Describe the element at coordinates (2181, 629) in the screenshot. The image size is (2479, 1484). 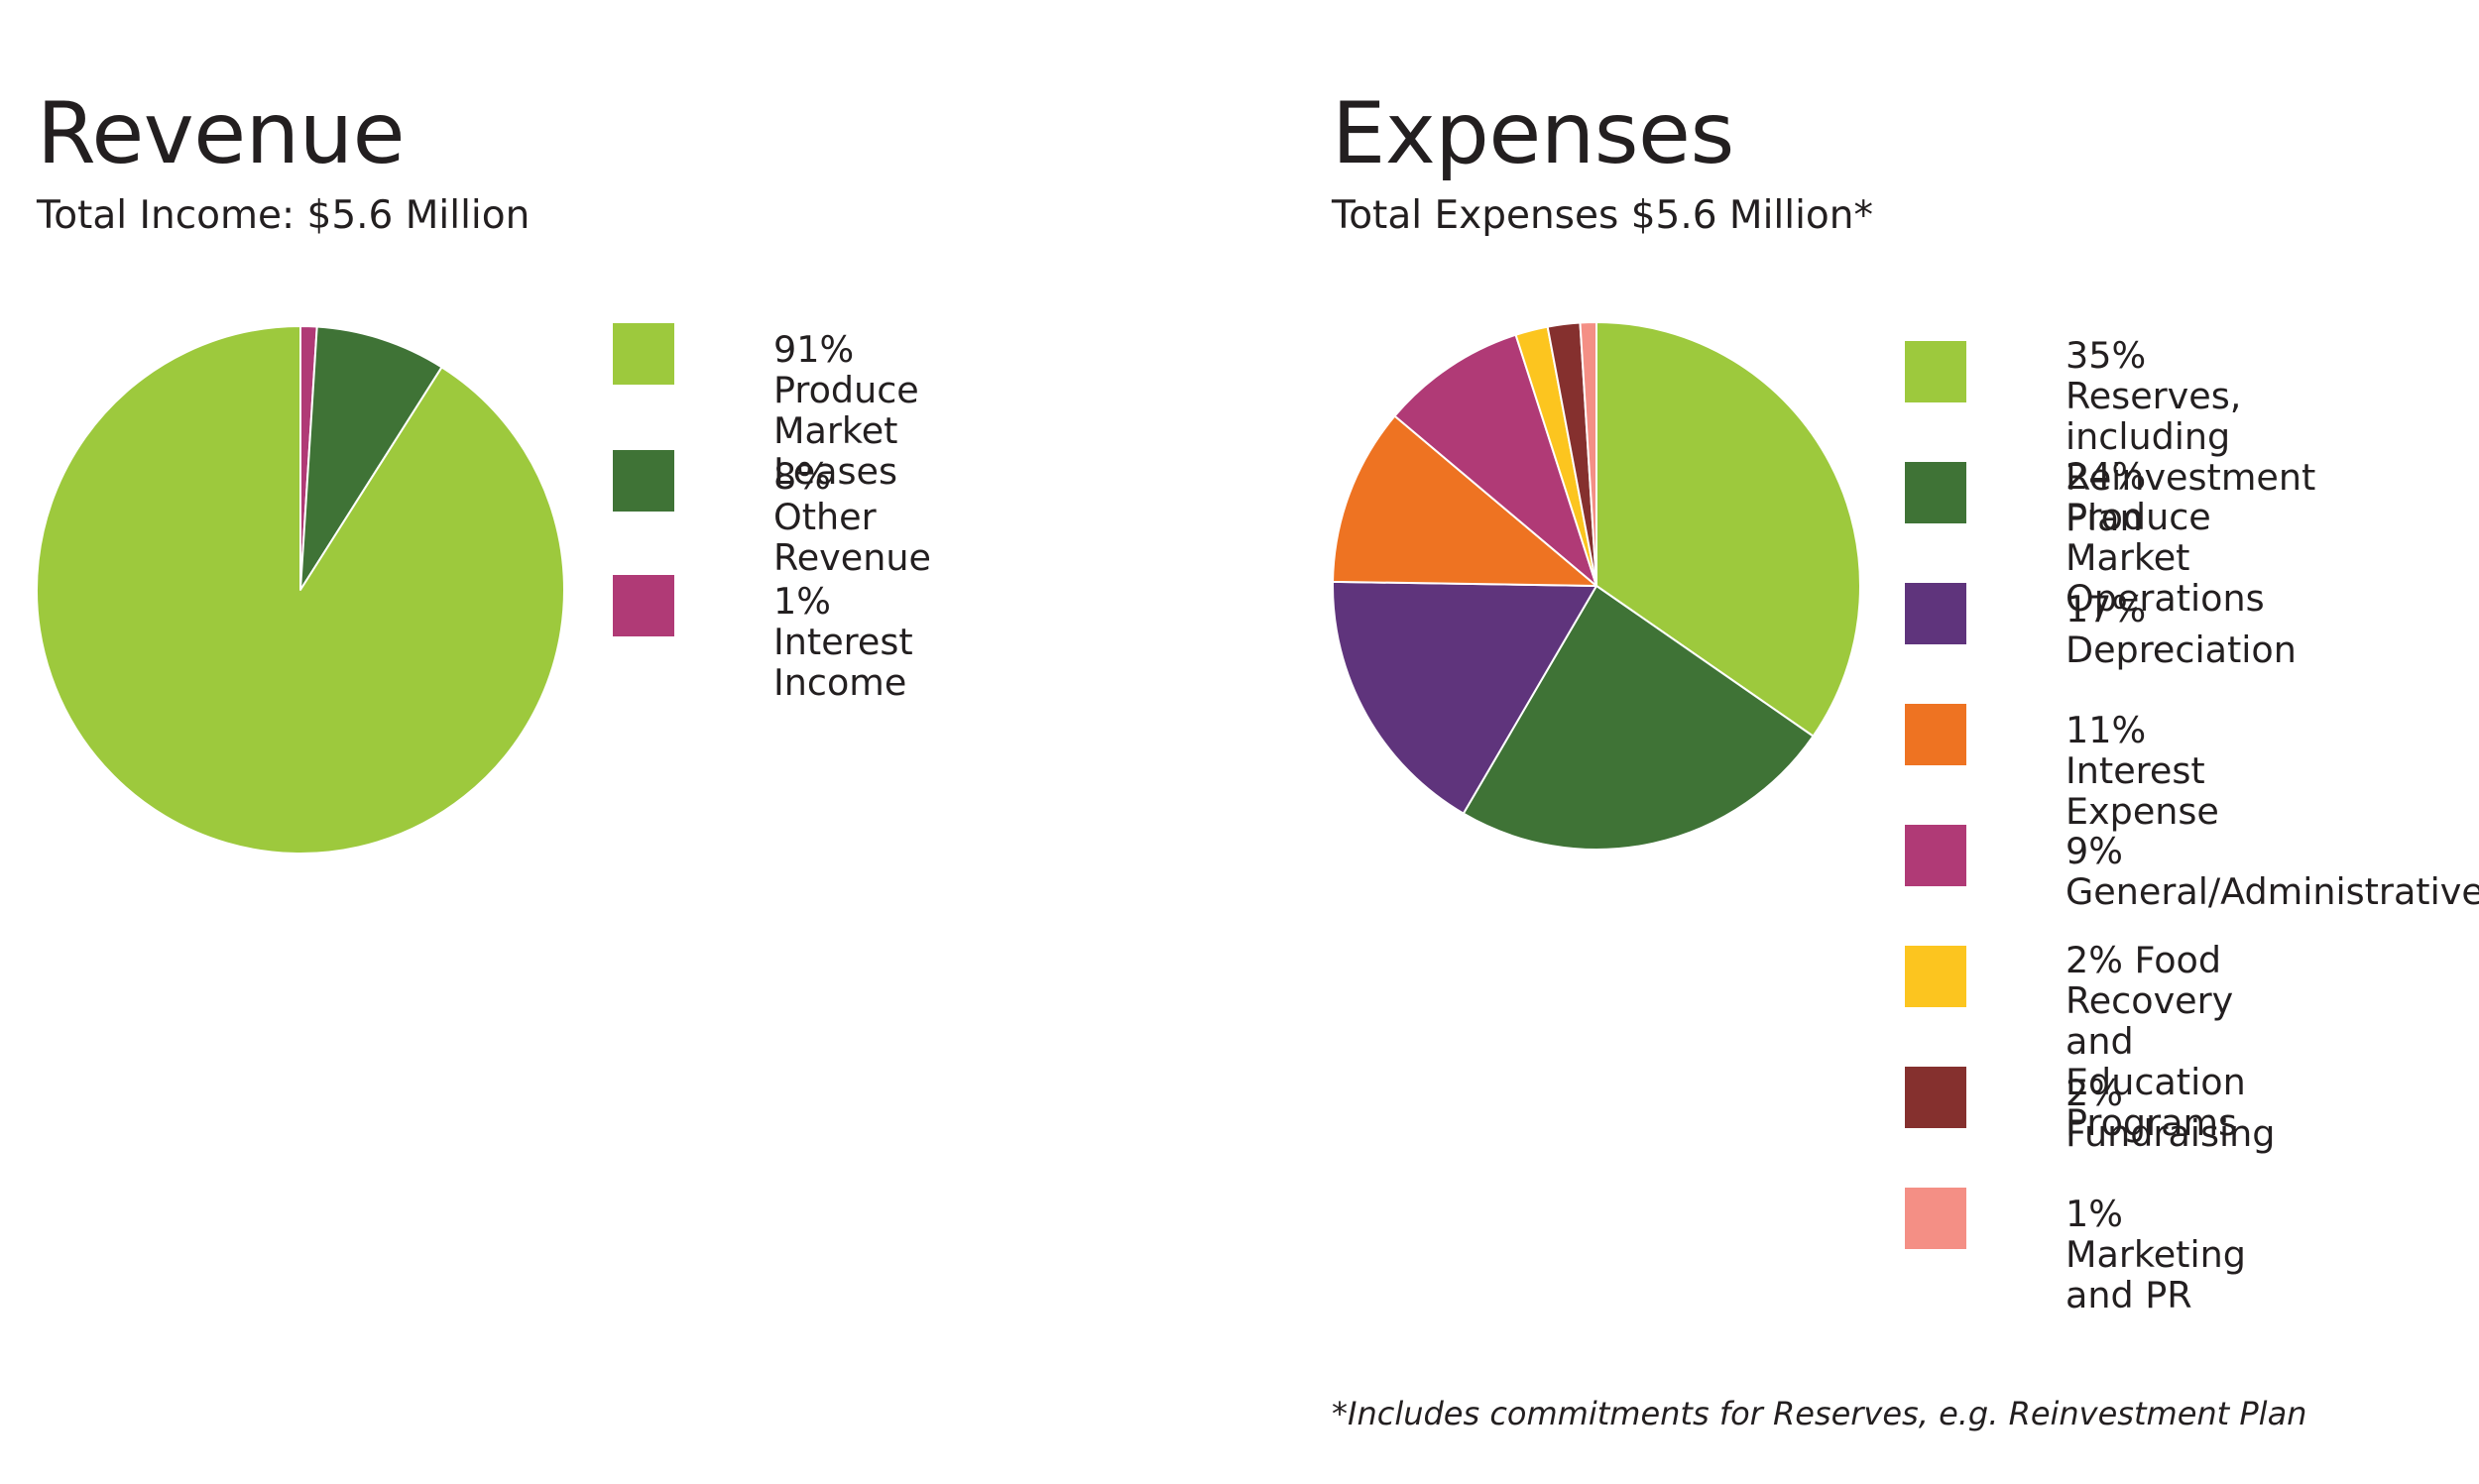
I see `legend-label: 17% Depreciation` at that location.